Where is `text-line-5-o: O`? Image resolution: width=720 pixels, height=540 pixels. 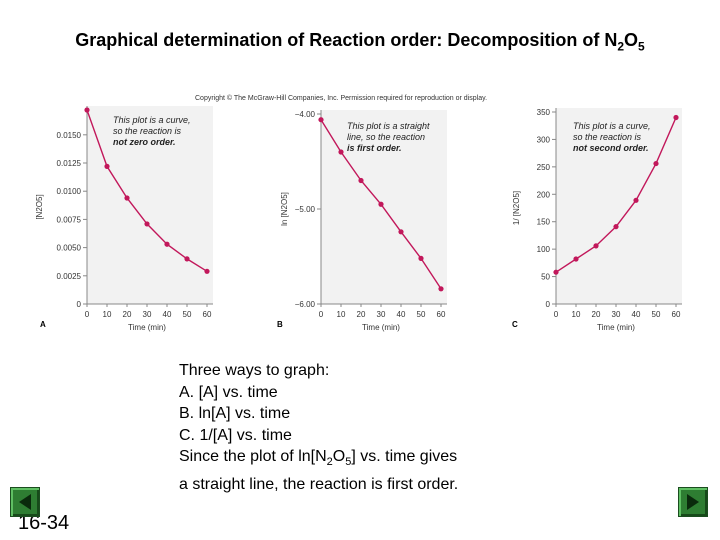
text-line-5-o: O is located at coordinates (339, 456).